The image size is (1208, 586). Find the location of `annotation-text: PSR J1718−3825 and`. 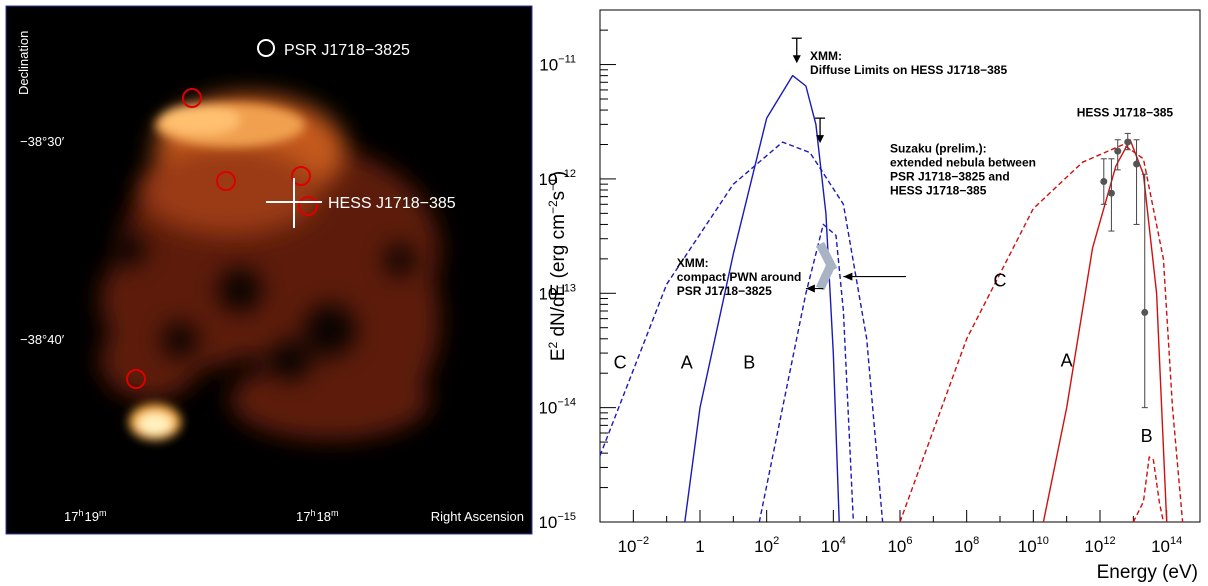

annotation-text: PSR J1718−3825 and is located at coordinates (950, 177).